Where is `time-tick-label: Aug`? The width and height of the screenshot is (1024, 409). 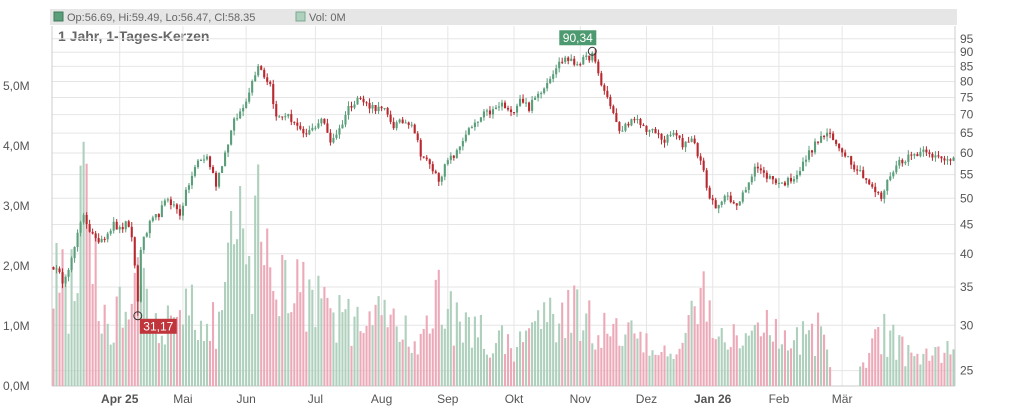 time-tick-label: Aug is located at coordinates (381, 399).